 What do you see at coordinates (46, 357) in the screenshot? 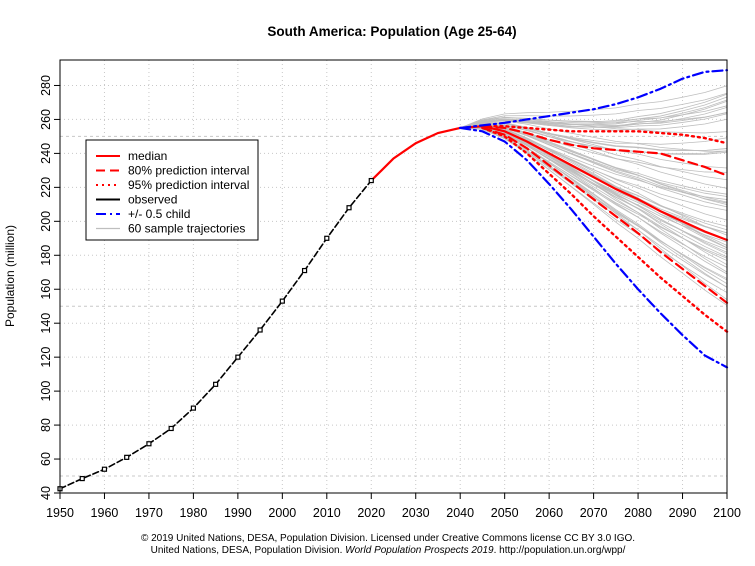
I see `y-tick-label: 120` at bounding box center [46, 357].